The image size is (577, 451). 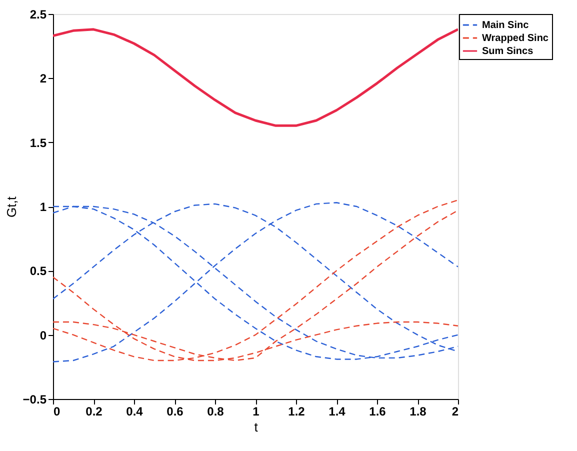 I want to click on legend-label: Main Sinc, so click(x=506, y=25).